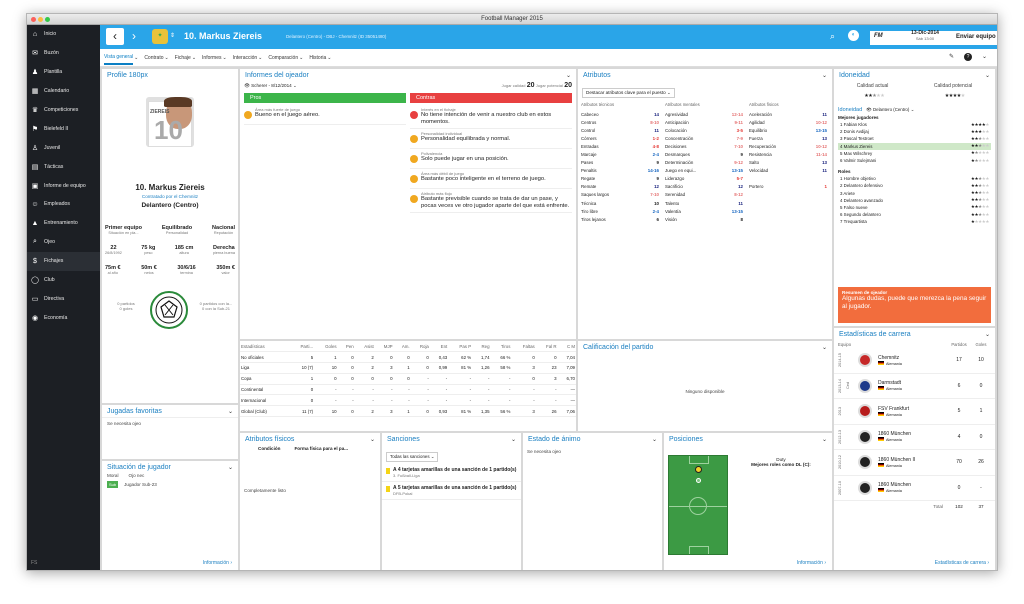 This screenshot has width=1024, height=604. I want to click on club-icon: ◯, so click(35, 281).